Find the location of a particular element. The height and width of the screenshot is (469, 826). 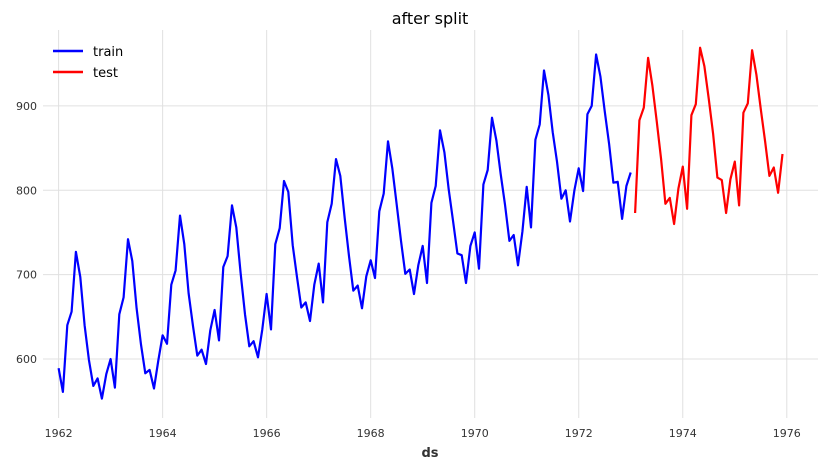

x-tick-label: 1974 is located at coordinates (683, 433).